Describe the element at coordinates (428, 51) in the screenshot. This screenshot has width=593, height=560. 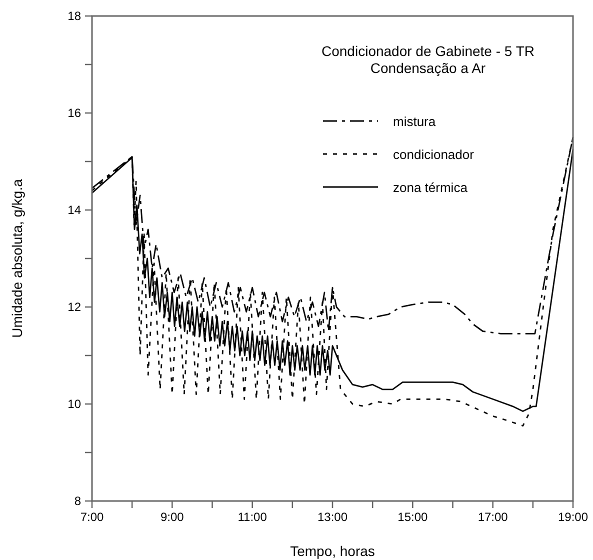
I see `text: Condicionador de Gabinete - 5 TR` at that location.